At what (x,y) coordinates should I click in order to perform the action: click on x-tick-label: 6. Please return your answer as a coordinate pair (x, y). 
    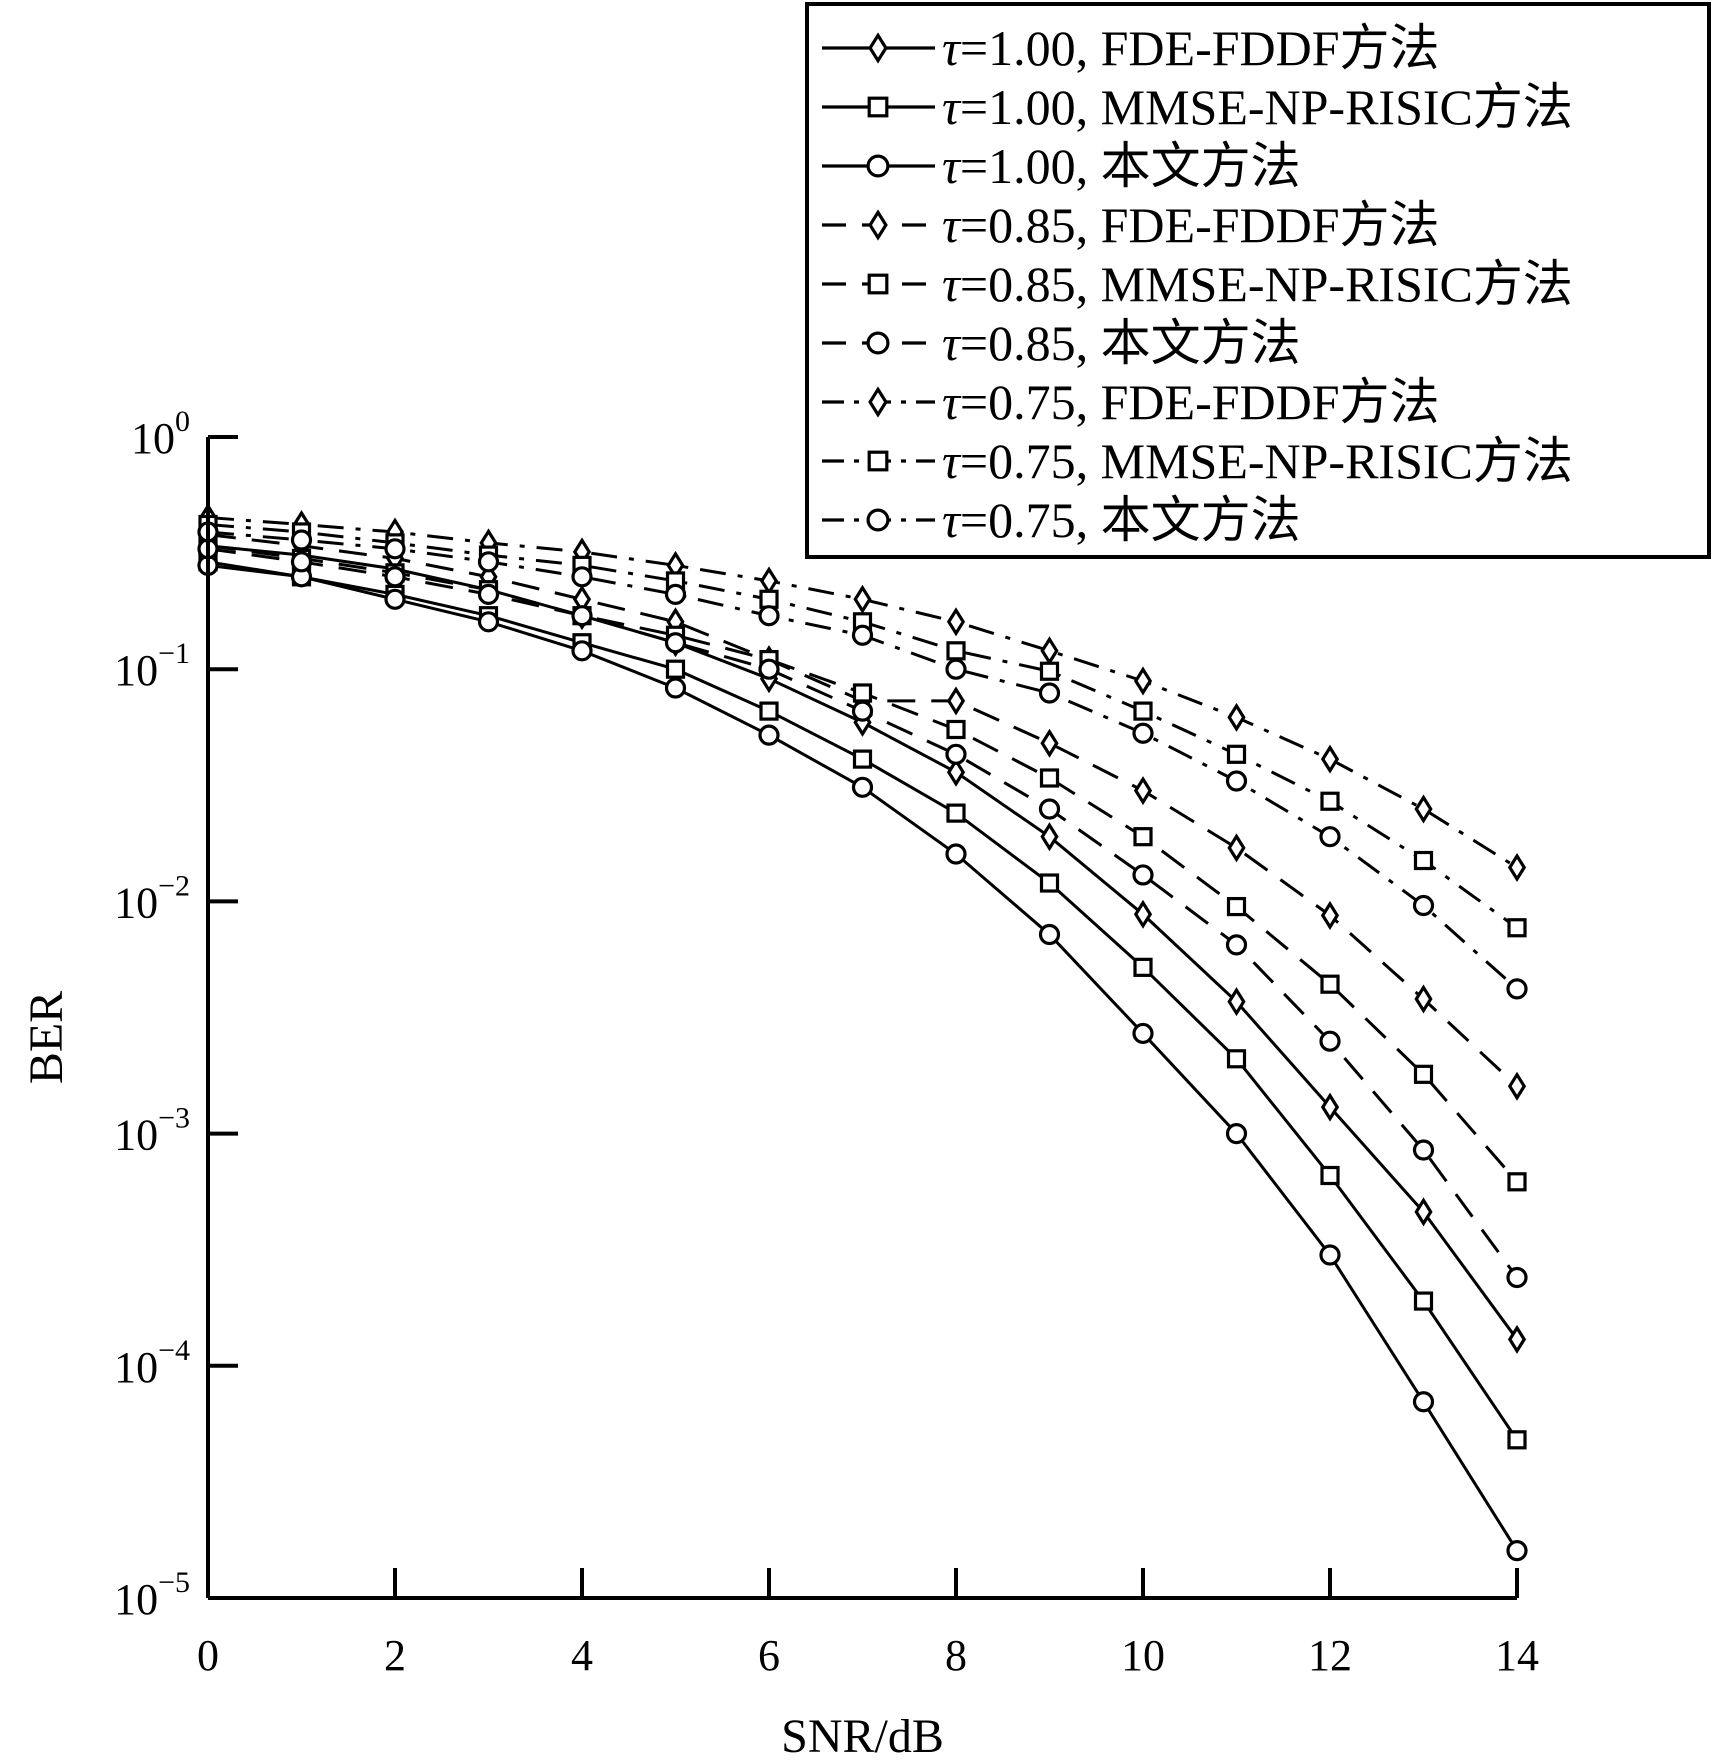
    Looking at the image, I should click on (769, 1655).